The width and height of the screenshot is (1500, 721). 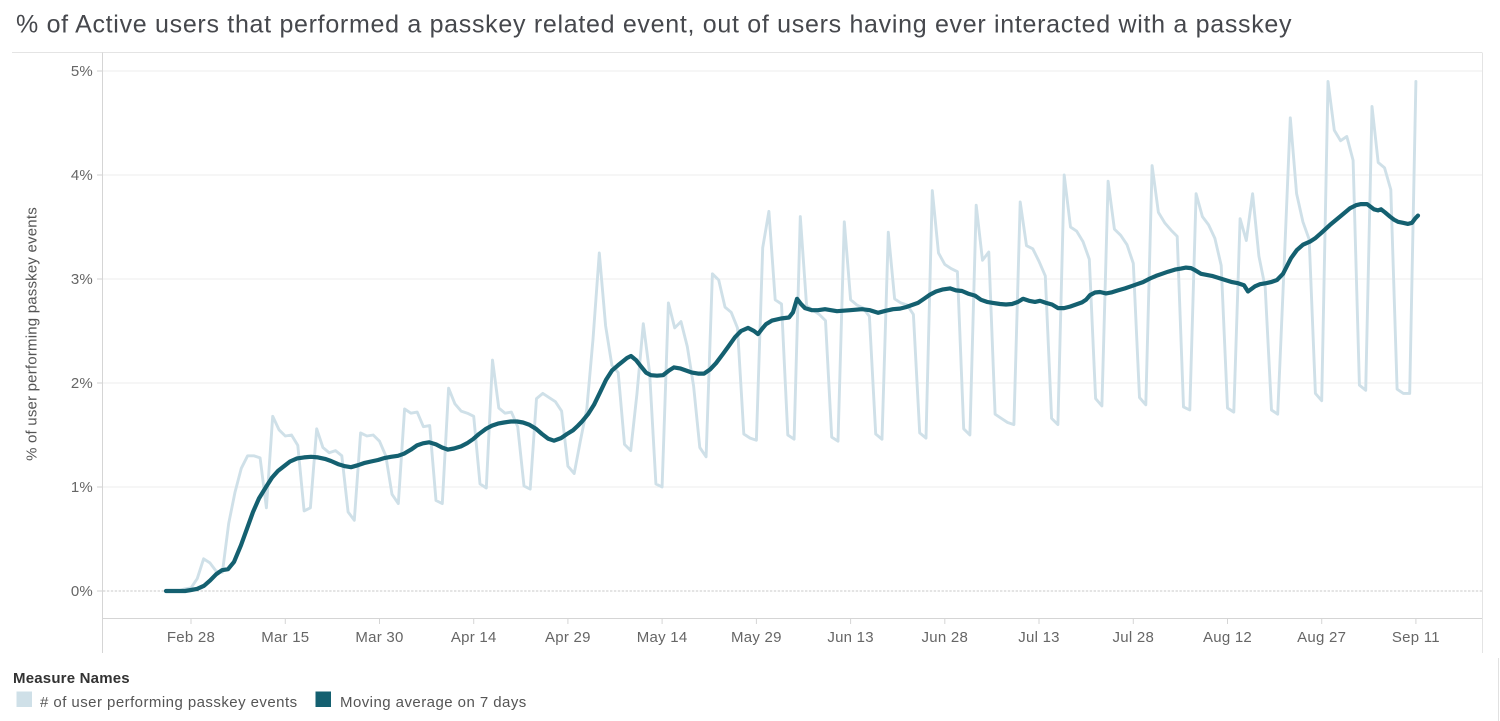 I want to click on svg-text: May 29, so click(x=756, y=637).